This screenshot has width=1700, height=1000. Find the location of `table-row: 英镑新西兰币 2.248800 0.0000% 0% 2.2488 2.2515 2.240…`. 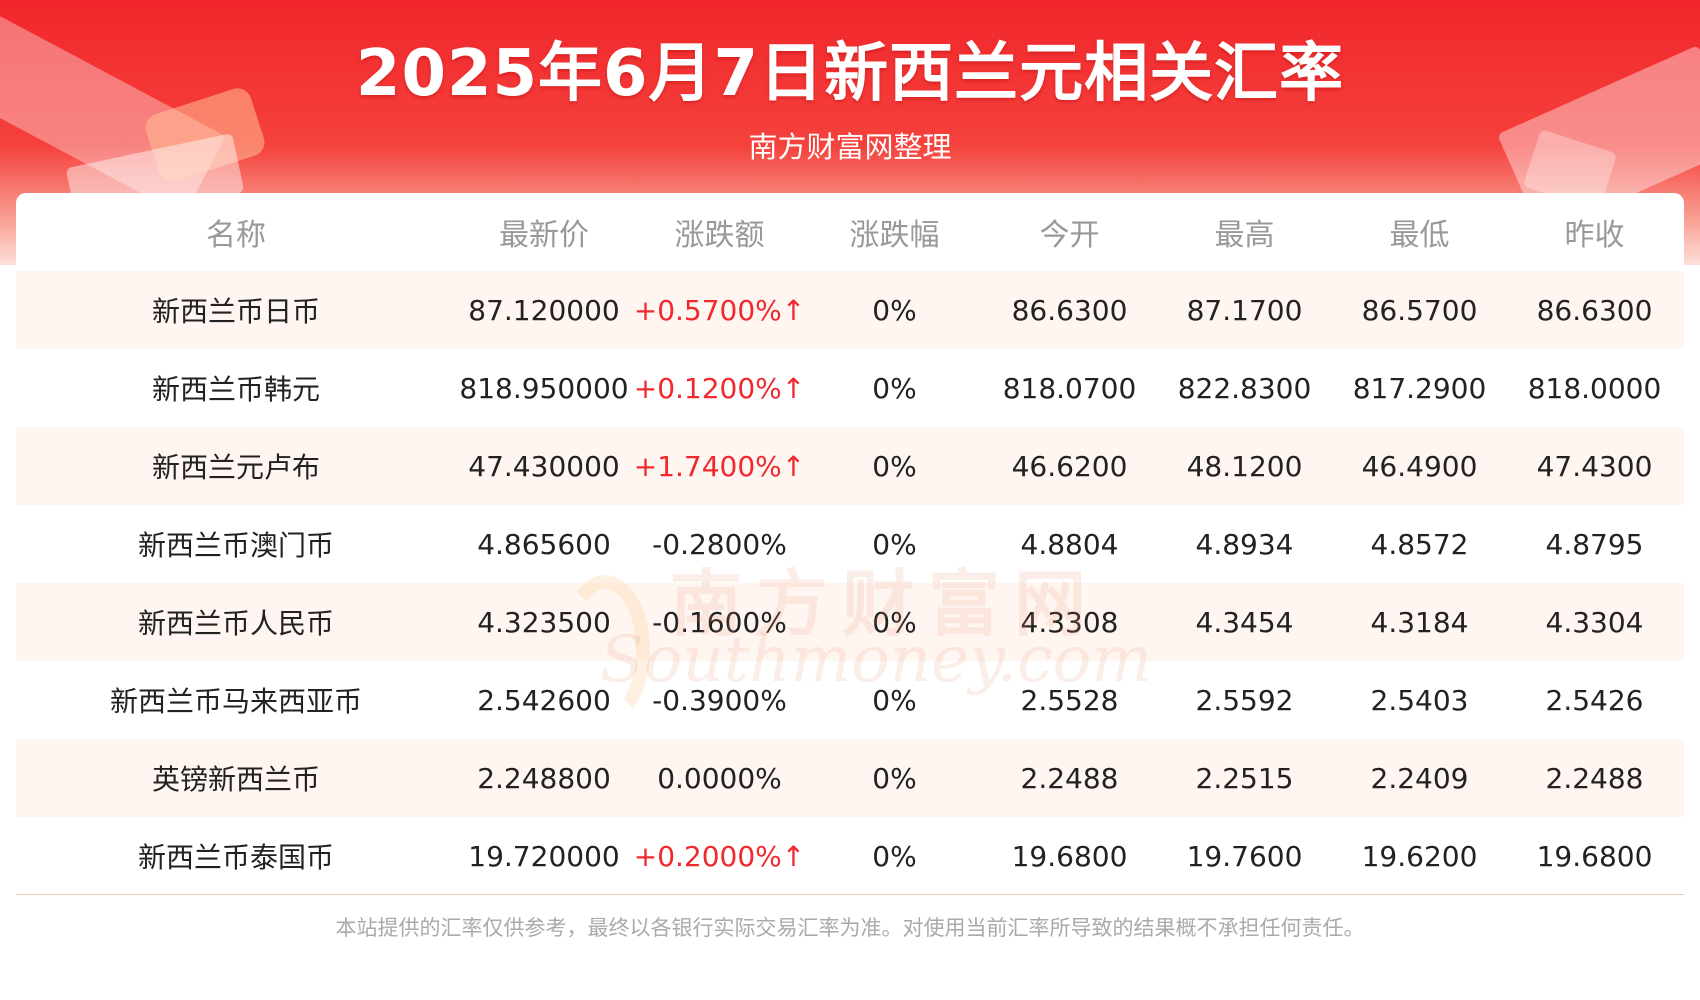

table-row: 英镑新西兰币 2.248800 0.0000% 0% 2.2488 2.2515 2.240… is located at coordinates (850, 778).